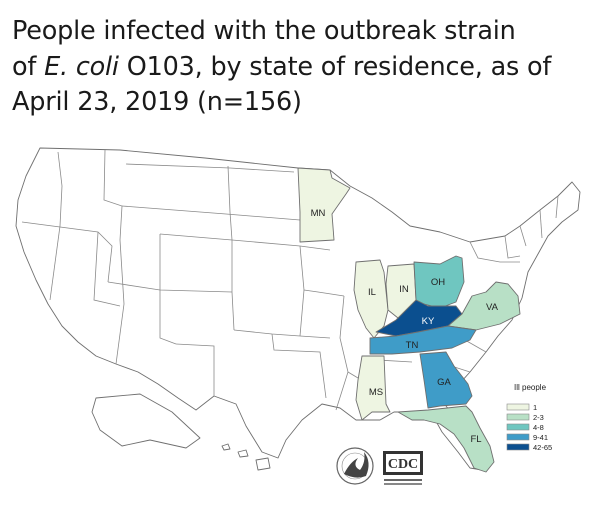 Image resolution: width=596 pixels, height=507 pixels. I want to click on label-va: VA, so click(492, 307).